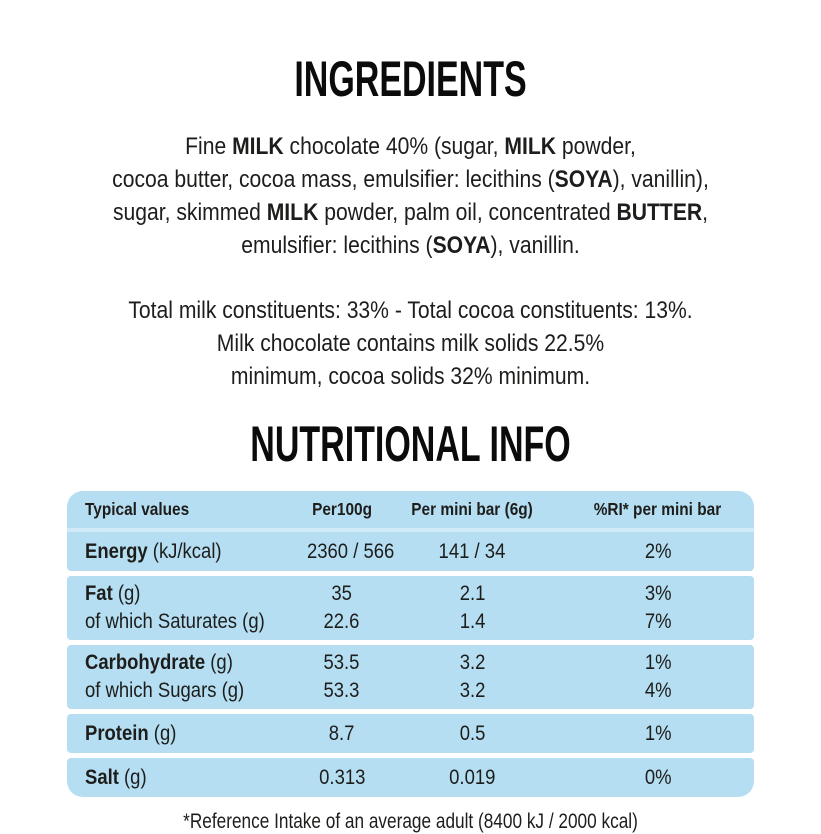  What do you see at coordinates (410, 691) in the screenshot?
I see `table-row: of which Sugars (g) 53.3 3.2 4%` at bounding box center [410, 691].